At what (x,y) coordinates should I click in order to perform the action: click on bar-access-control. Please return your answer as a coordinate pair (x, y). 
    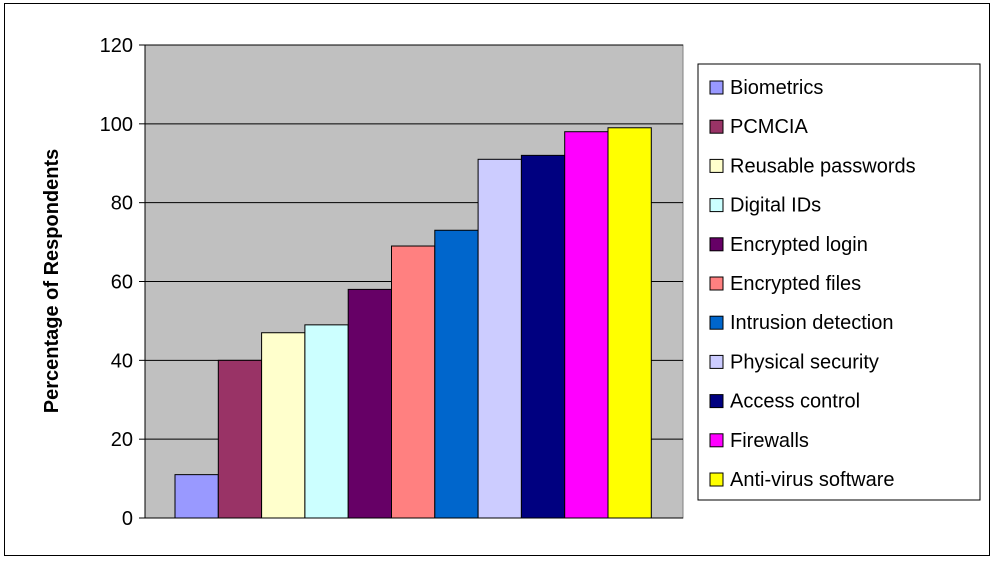
    Looking at the image, I should click on (543, 336).